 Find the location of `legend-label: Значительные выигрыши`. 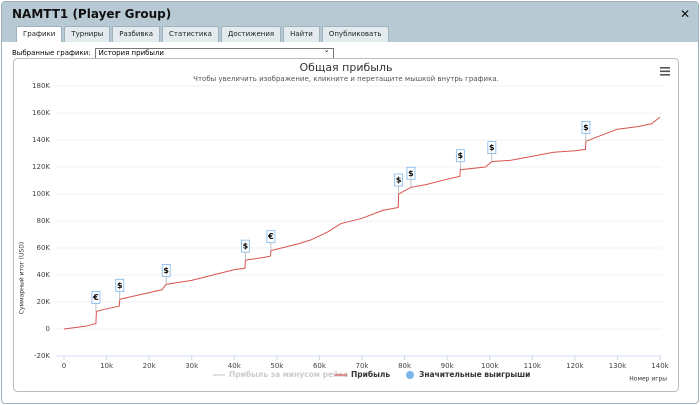

legend-label: Значительные выигрыши is located at coordinates (474, 374).